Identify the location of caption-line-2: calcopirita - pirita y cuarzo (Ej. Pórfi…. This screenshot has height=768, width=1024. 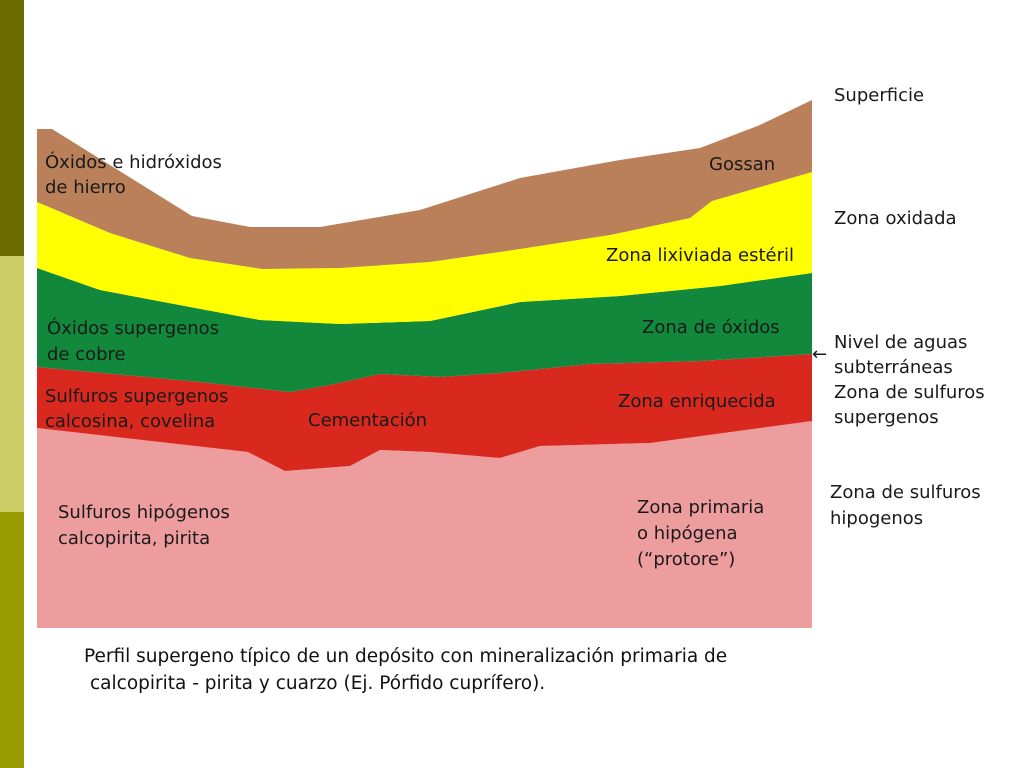
(318, 683).